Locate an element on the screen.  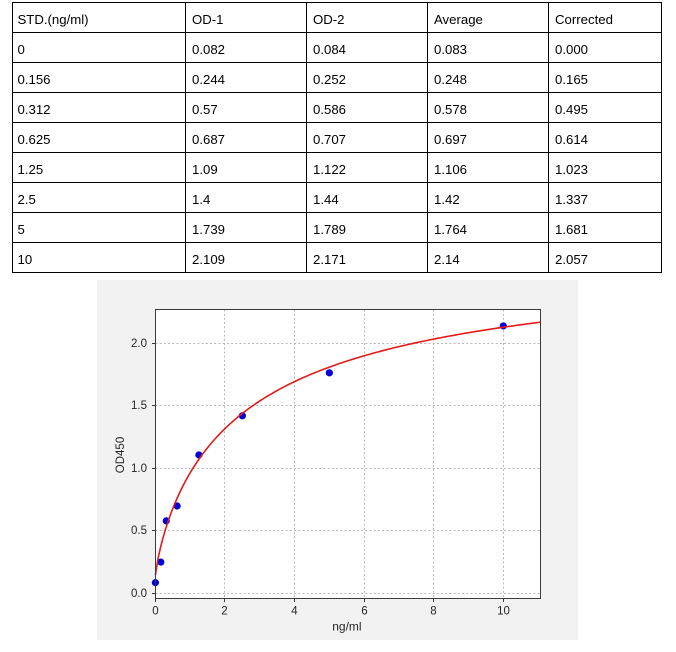
svg-text: 10 is located at coordinates (503, 612).